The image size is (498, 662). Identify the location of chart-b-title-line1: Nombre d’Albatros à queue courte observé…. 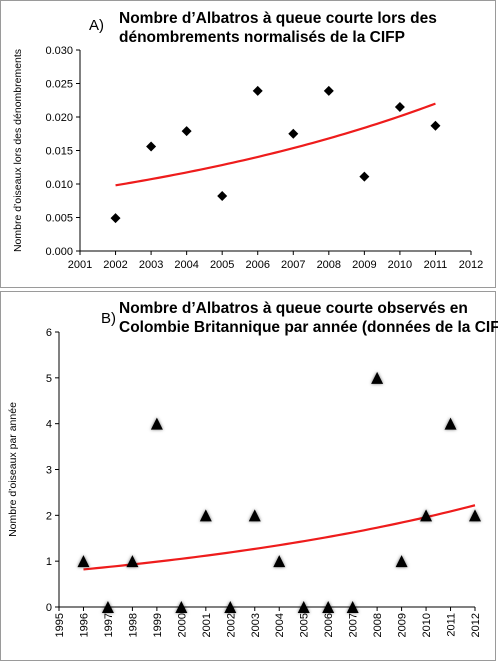
(293, 308).